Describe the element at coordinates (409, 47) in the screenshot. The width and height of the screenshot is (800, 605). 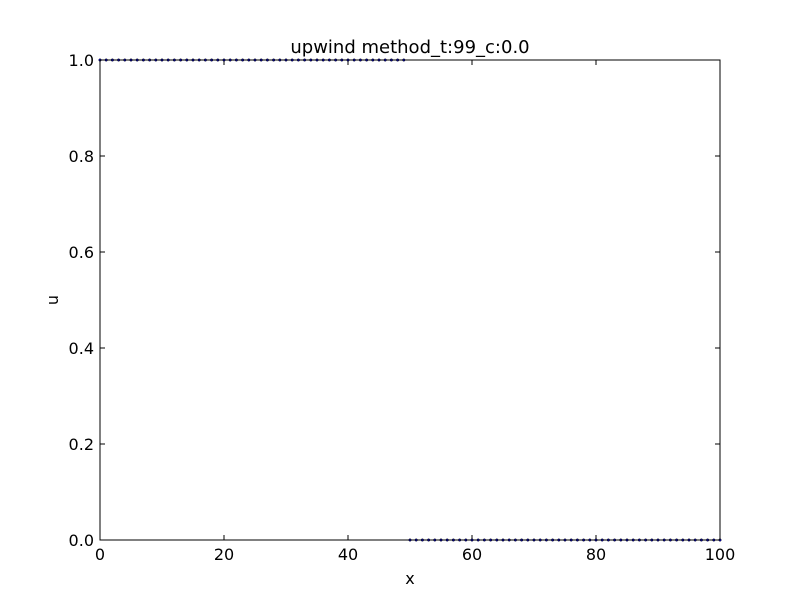
I see `chart-title: upwind method_t:99_c:0.0` at that location.